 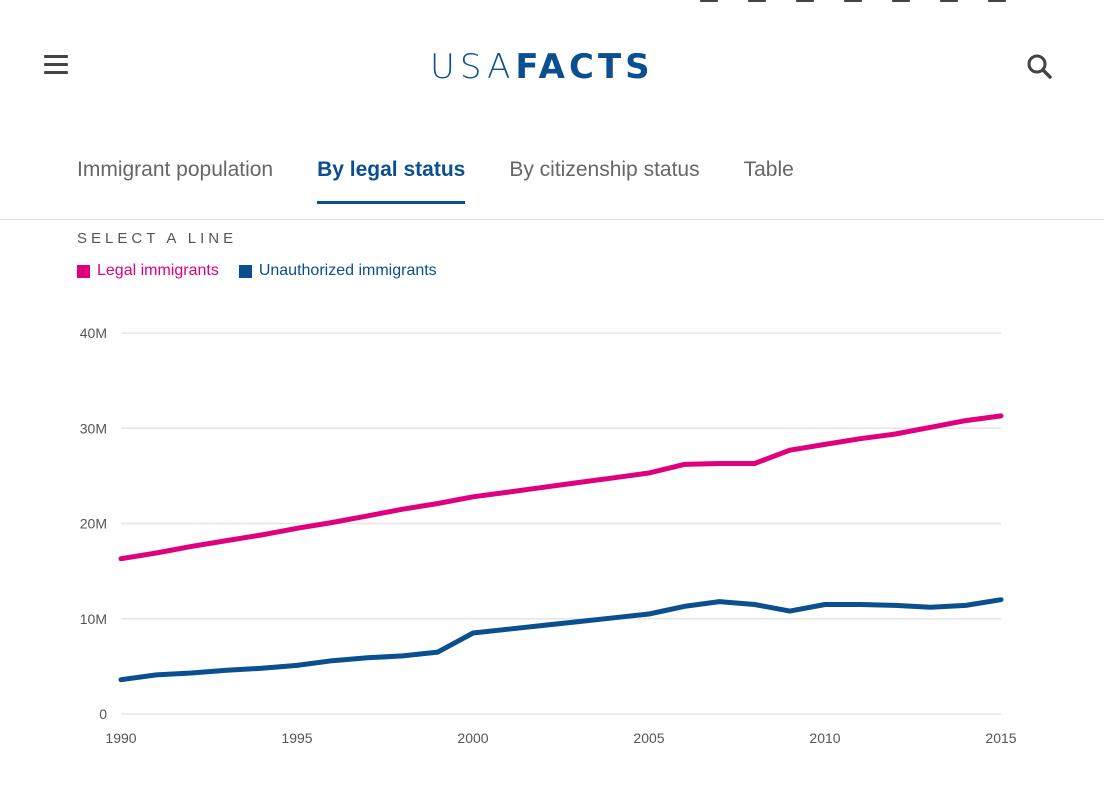 What do you see at coordinates (93, 619) in the screenshot?
I see `y-tick-label: 10M` at bounding box center [93, 619].